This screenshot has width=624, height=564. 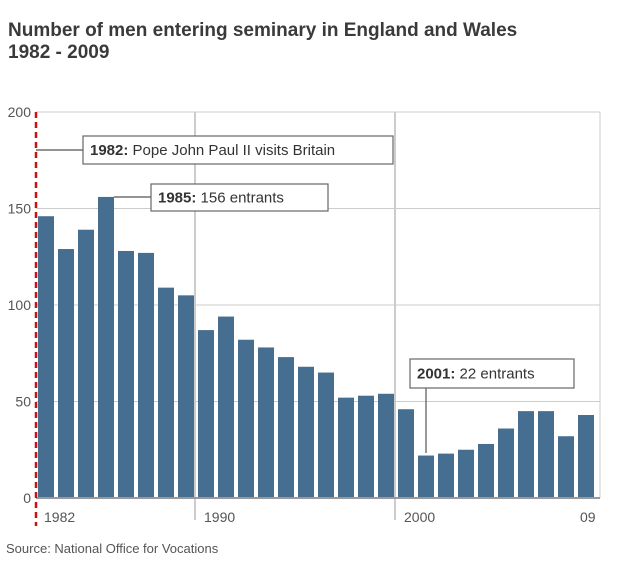 I want to click on subtitle-line: 1982 - 2009, so click(x=59, y=52).